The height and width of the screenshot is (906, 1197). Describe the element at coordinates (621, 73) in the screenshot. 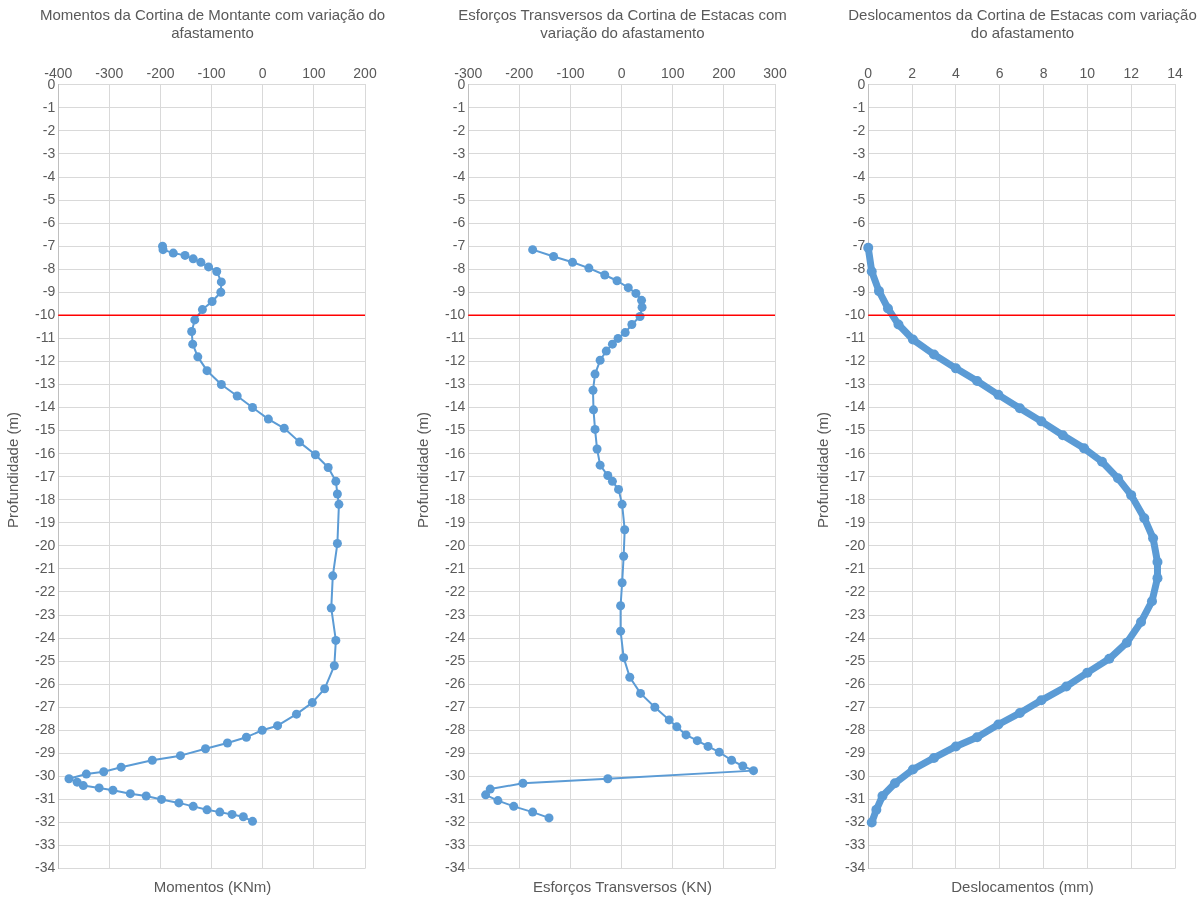

I see `x-tick-label: 0` at that location.